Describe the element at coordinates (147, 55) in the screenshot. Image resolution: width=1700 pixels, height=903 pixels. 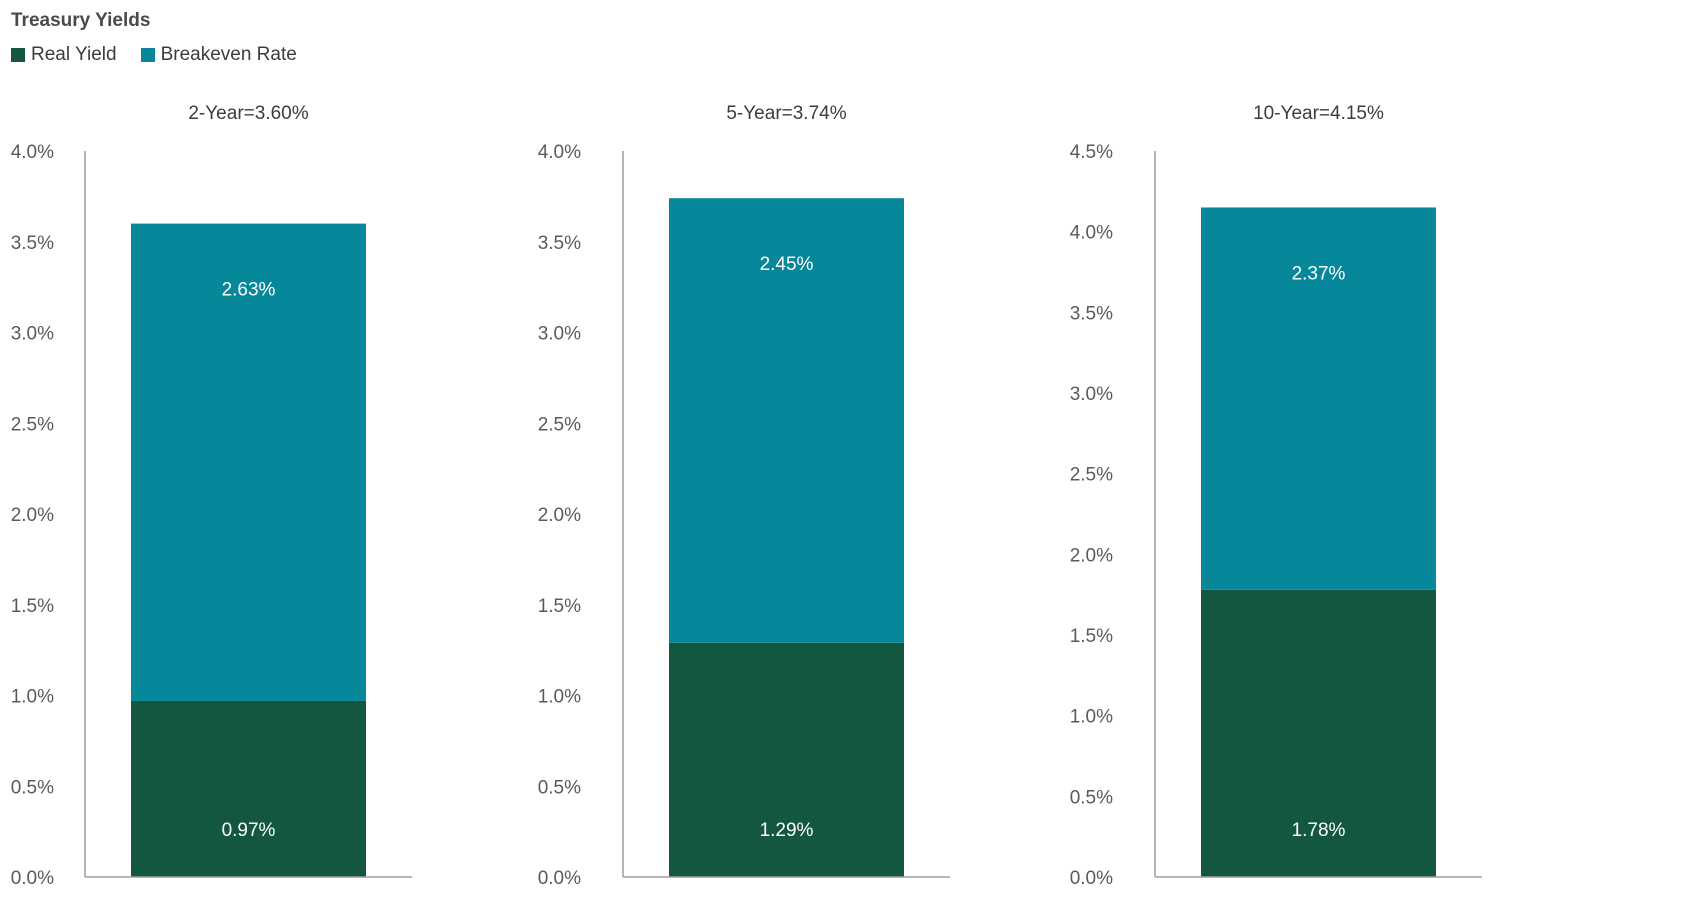
I see `legend-swatch-breakeven-rate` at that location.